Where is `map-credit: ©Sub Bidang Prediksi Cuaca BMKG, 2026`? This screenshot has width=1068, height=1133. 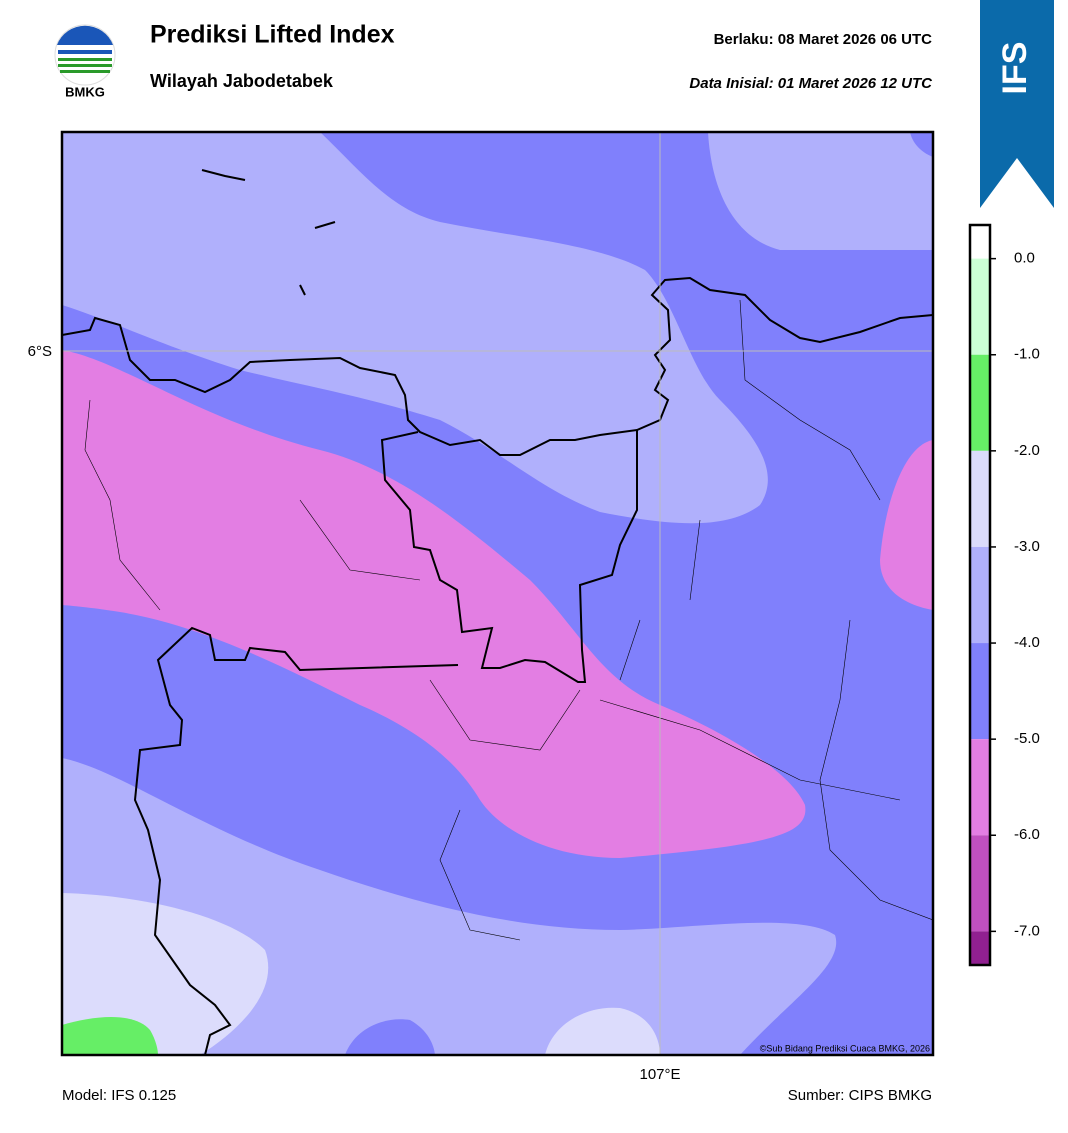
map-credit: ©Sub Bidang Prediksi Cuaca BMKG, 2026 is located at coordinates (845, 1048).